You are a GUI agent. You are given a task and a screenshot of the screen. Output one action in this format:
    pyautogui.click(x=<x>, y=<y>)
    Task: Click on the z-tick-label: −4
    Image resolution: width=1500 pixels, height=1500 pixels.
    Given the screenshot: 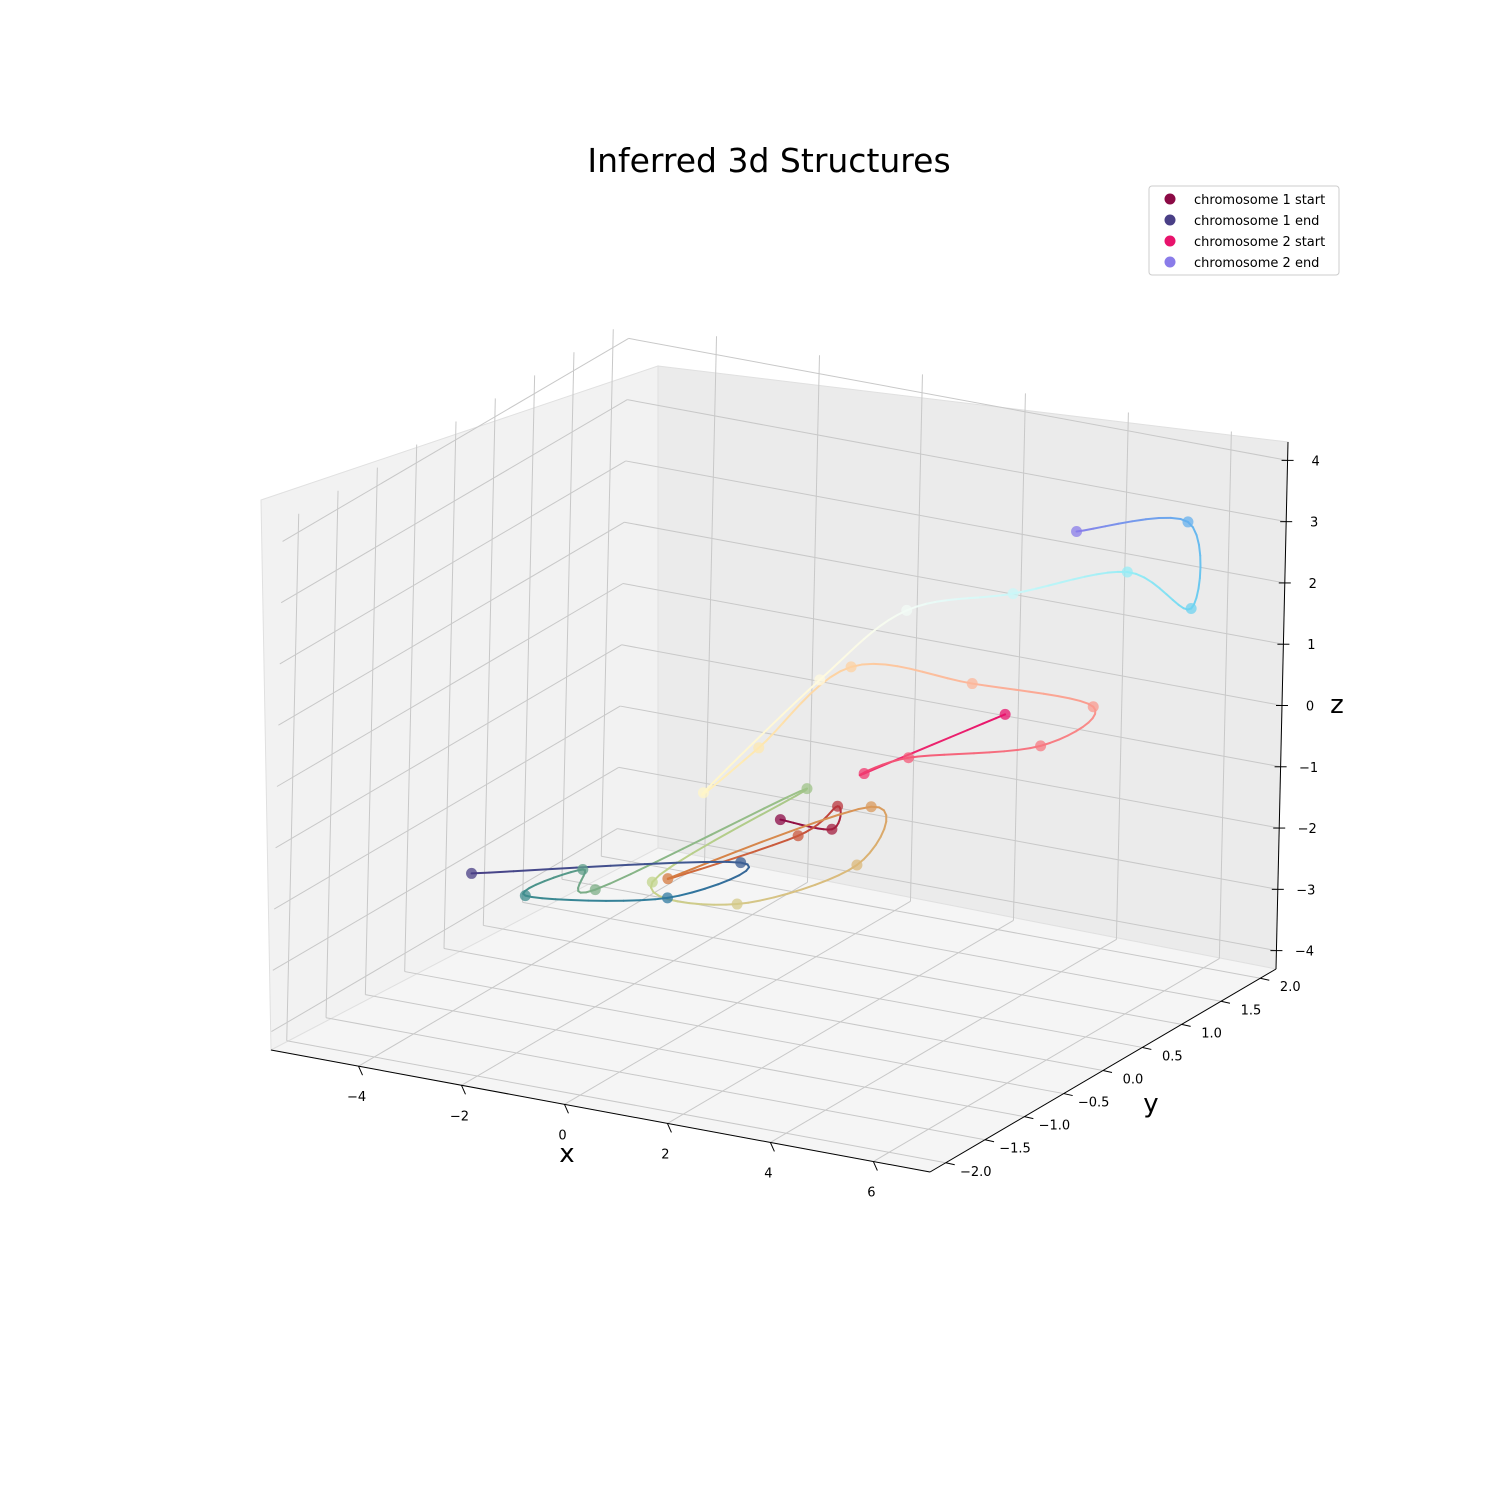 What is the action you would take?
    pyautogui.click(x=1304, y=952)
    